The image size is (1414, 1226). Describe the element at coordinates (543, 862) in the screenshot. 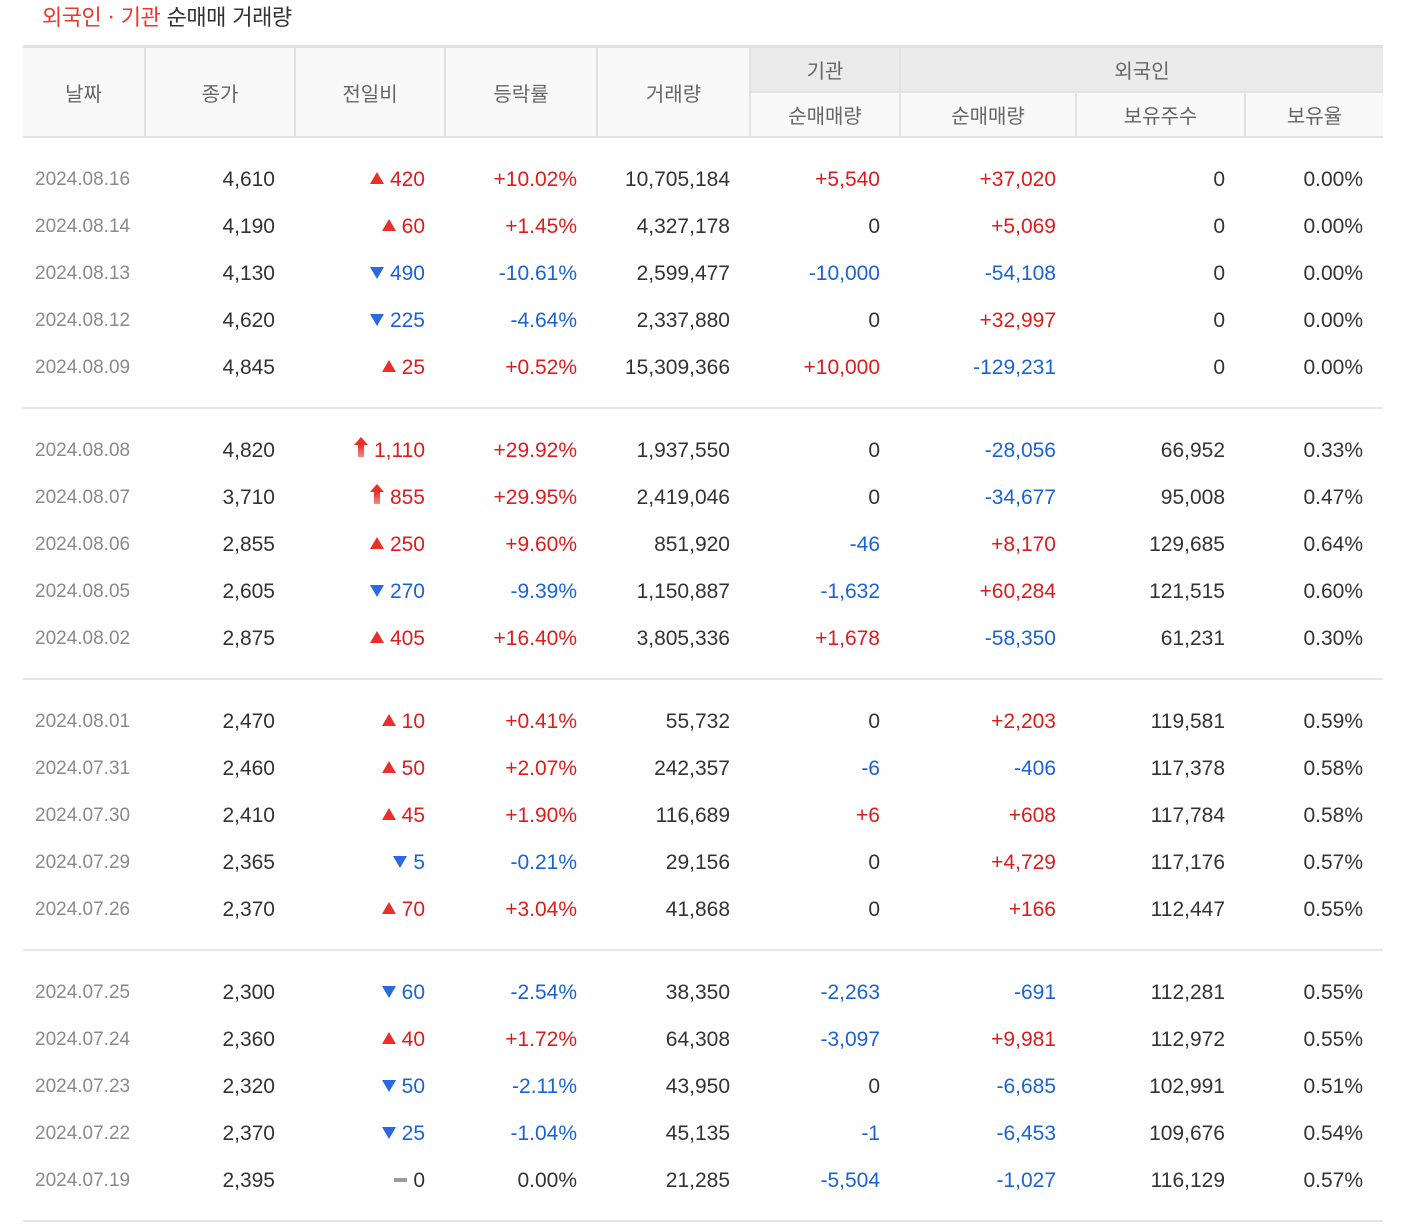

I see `cell-rate: -0.21%` at that location.